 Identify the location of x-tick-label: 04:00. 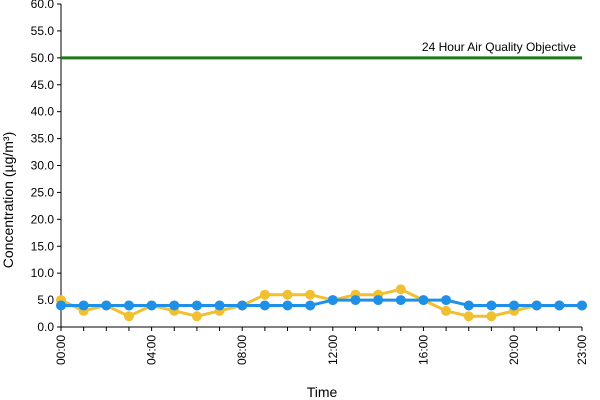
(152, 350).